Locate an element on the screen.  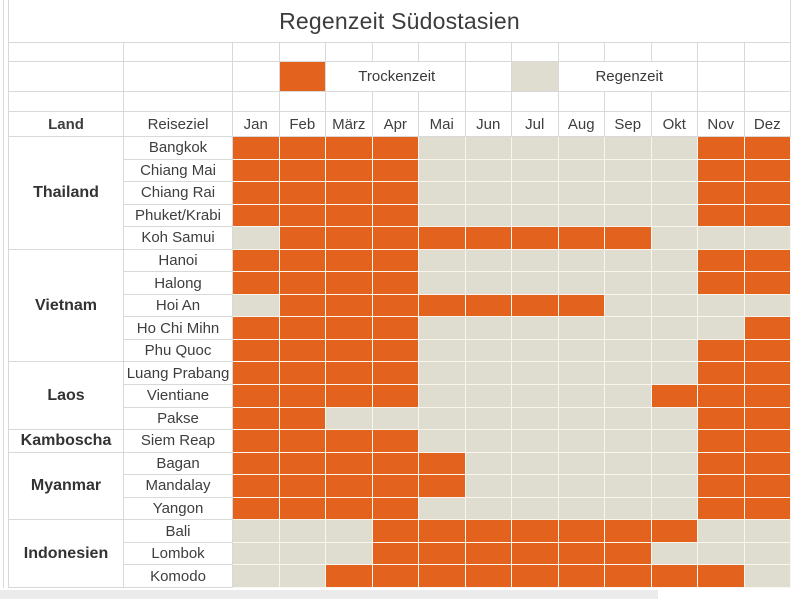
city-label: Komodo is located at coordinates (178, 576).